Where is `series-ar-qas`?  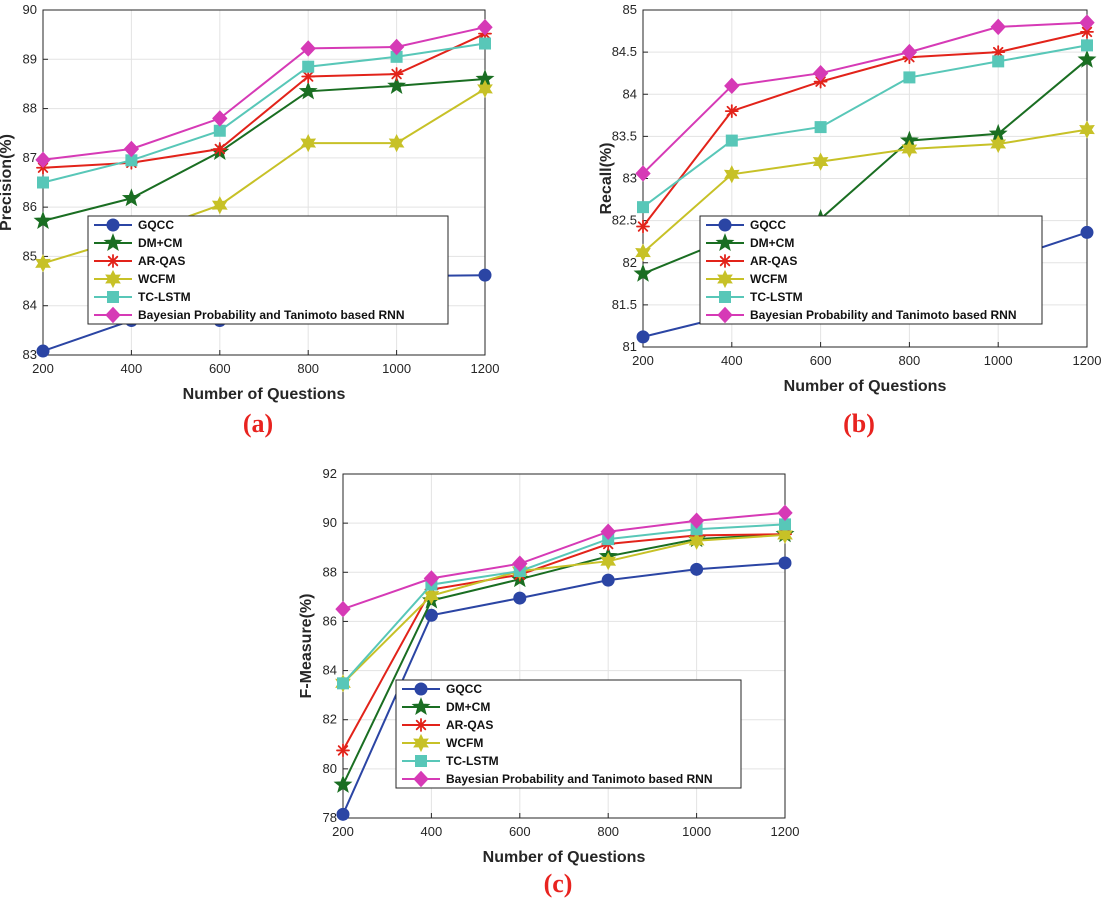 series-ar-qas is located at coordinates (865, 129).